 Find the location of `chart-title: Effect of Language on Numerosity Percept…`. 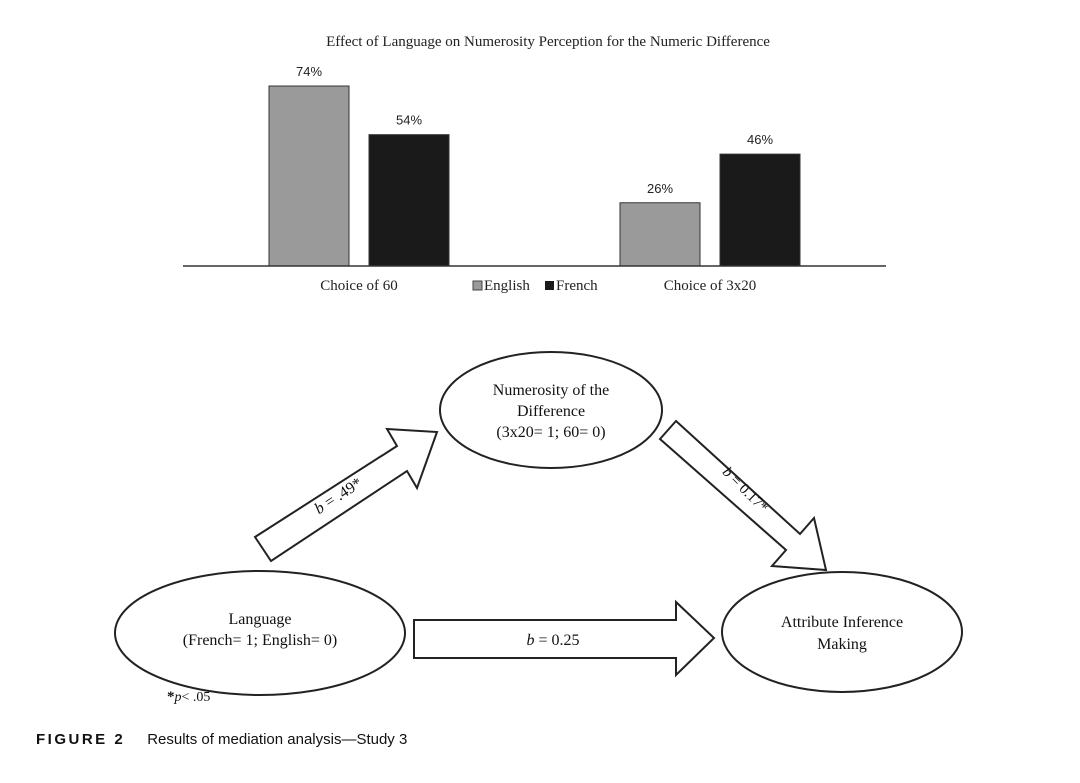

chart-title: Effect of Language on Numerosity Percept… is located at coordinates (548, 42).